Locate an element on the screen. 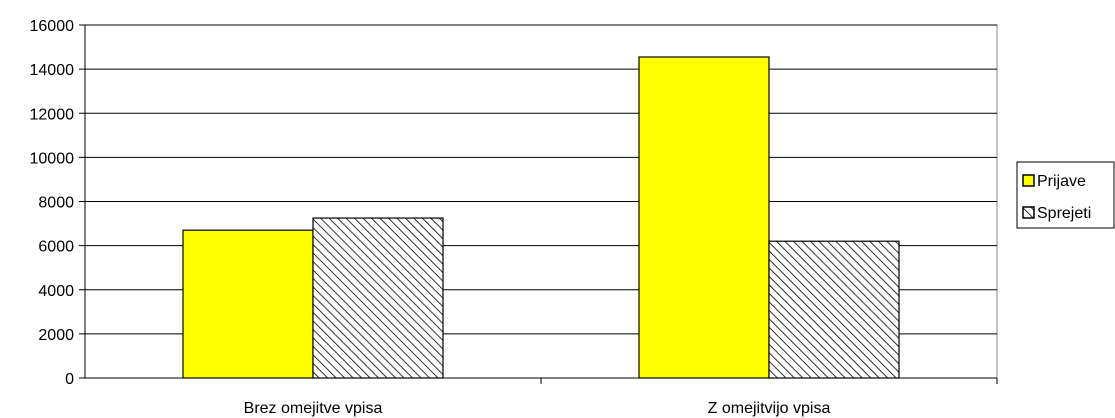 This screenshot has width=1115, height=418. legend-label-prijave: Prijave is located at coordinates (1061, 181).